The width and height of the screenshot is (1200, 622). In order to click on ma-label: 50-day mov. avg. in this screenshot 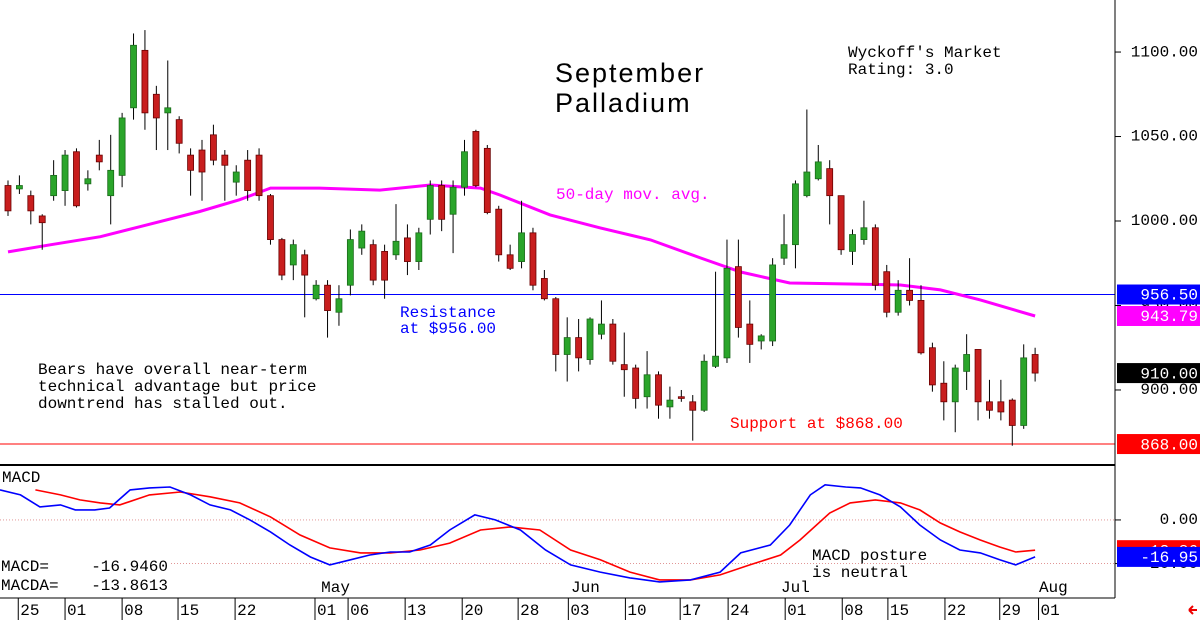, I will do `click(633, 195)`.